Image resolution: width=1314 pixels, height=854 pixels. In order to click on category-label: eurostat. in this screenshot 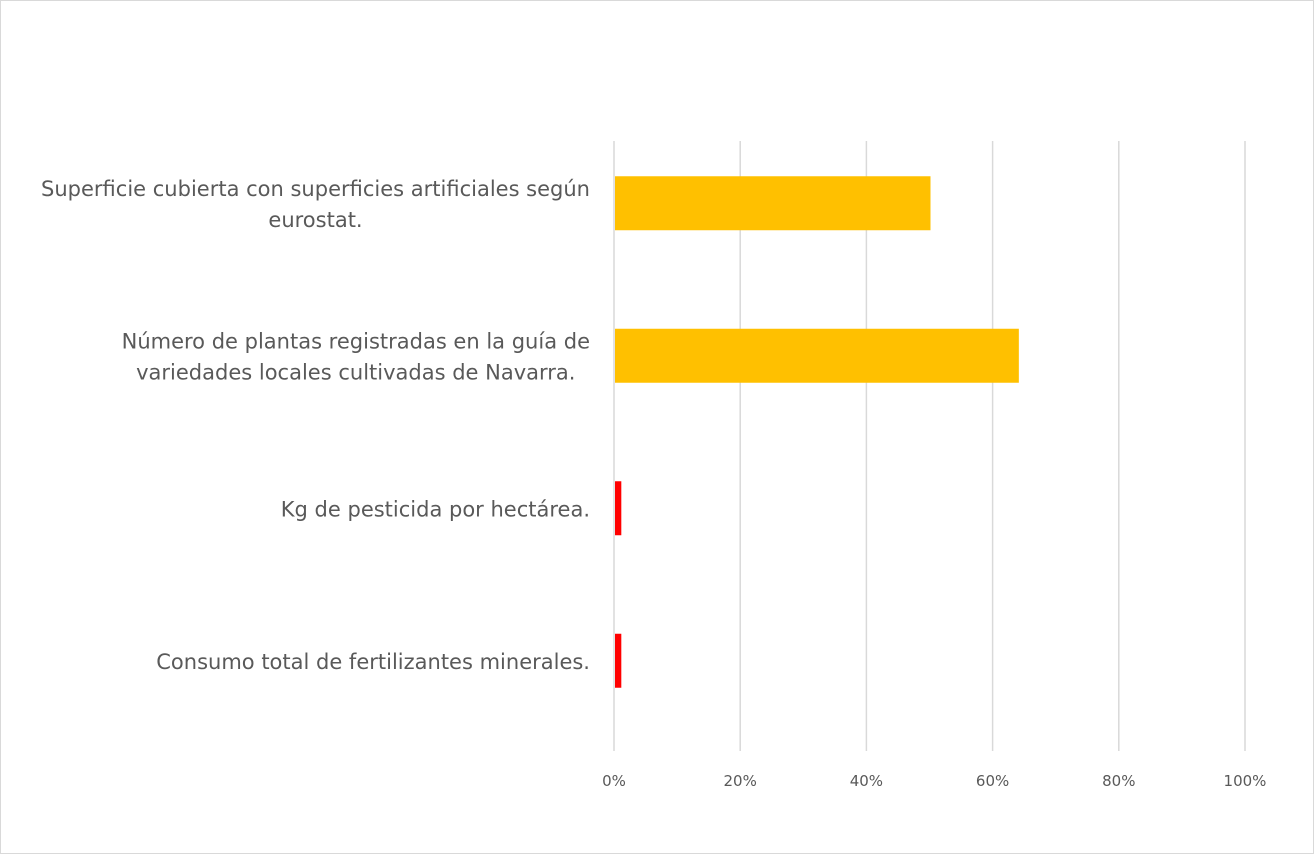, I will do `click(315, 220)`.